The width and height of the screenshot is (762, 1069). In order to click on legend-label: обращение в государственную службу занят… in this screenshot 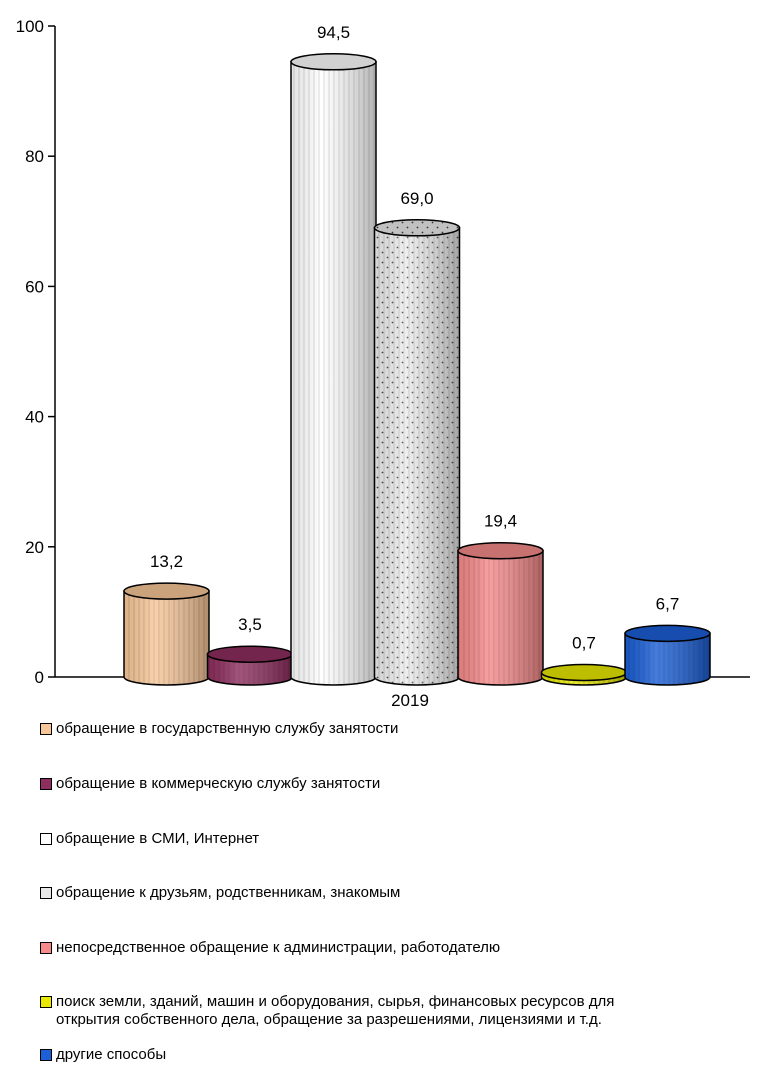, I will do `click(227, 728)`.